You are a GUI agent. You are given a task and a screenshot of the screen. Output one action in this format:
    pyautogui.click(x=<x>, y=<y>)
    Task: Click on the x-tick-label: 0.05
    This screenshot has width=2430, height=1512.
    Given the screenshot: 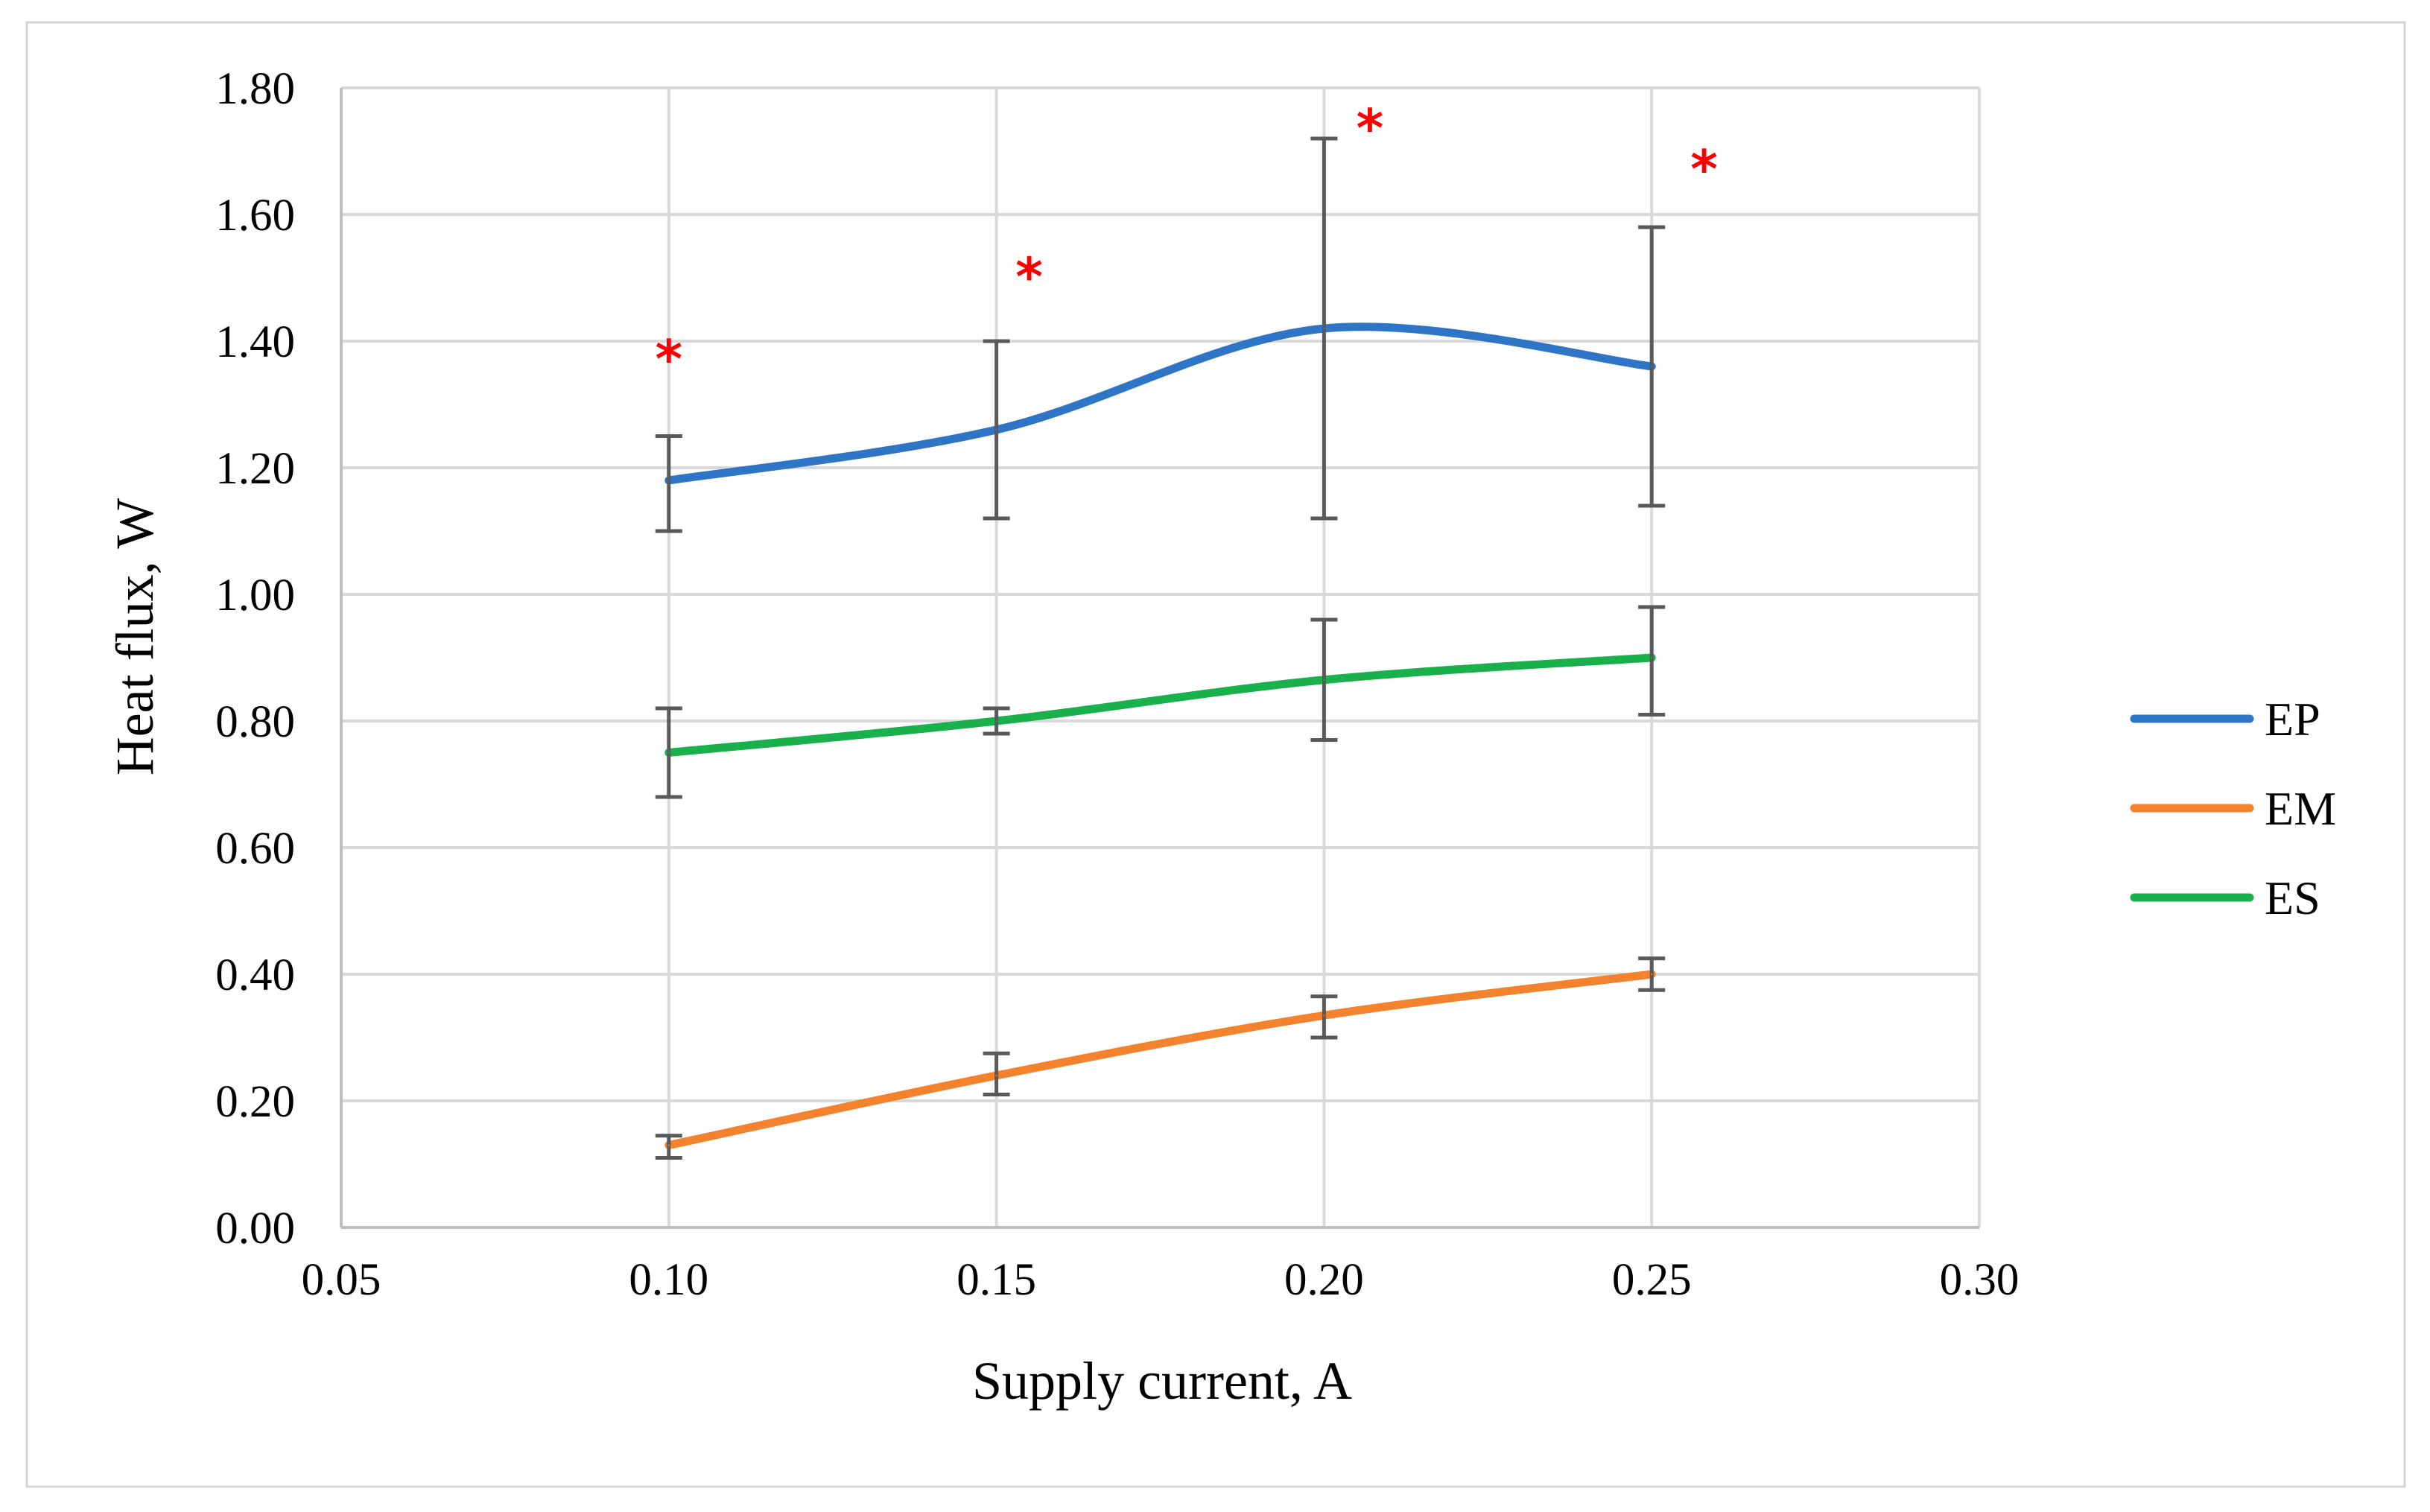 What is the action you would take?
    pyautogui.click(x=341, y=1280)
    